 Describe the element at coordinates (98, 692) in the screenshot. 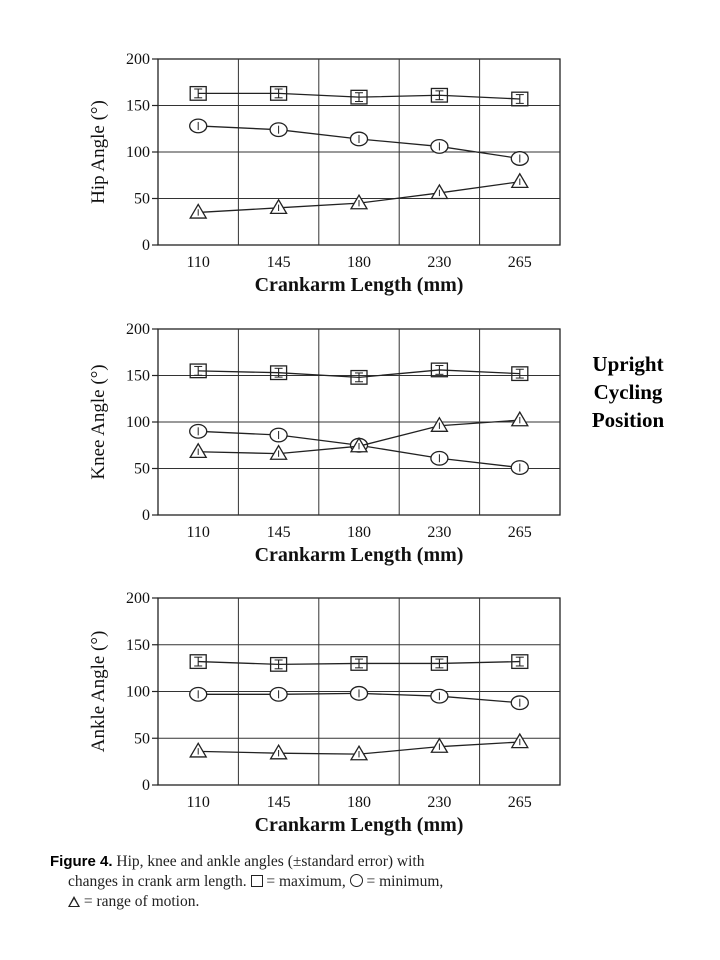

I see `y-axis-label: Ankle Angle (°)` at that location.